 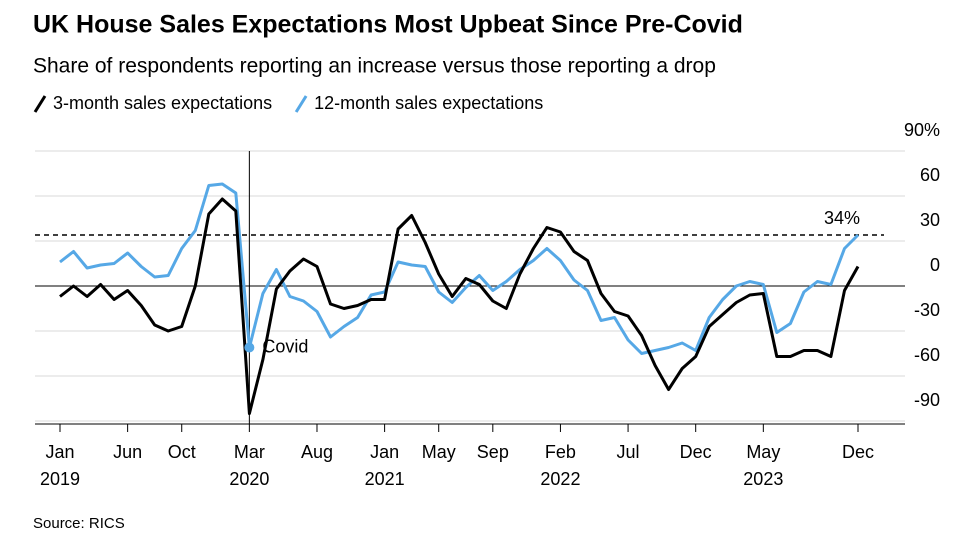 What do you see at coordinates (249, 452) in the screenshot?
I see `x-tick-label: Mar` at bounding box center [249, 452].